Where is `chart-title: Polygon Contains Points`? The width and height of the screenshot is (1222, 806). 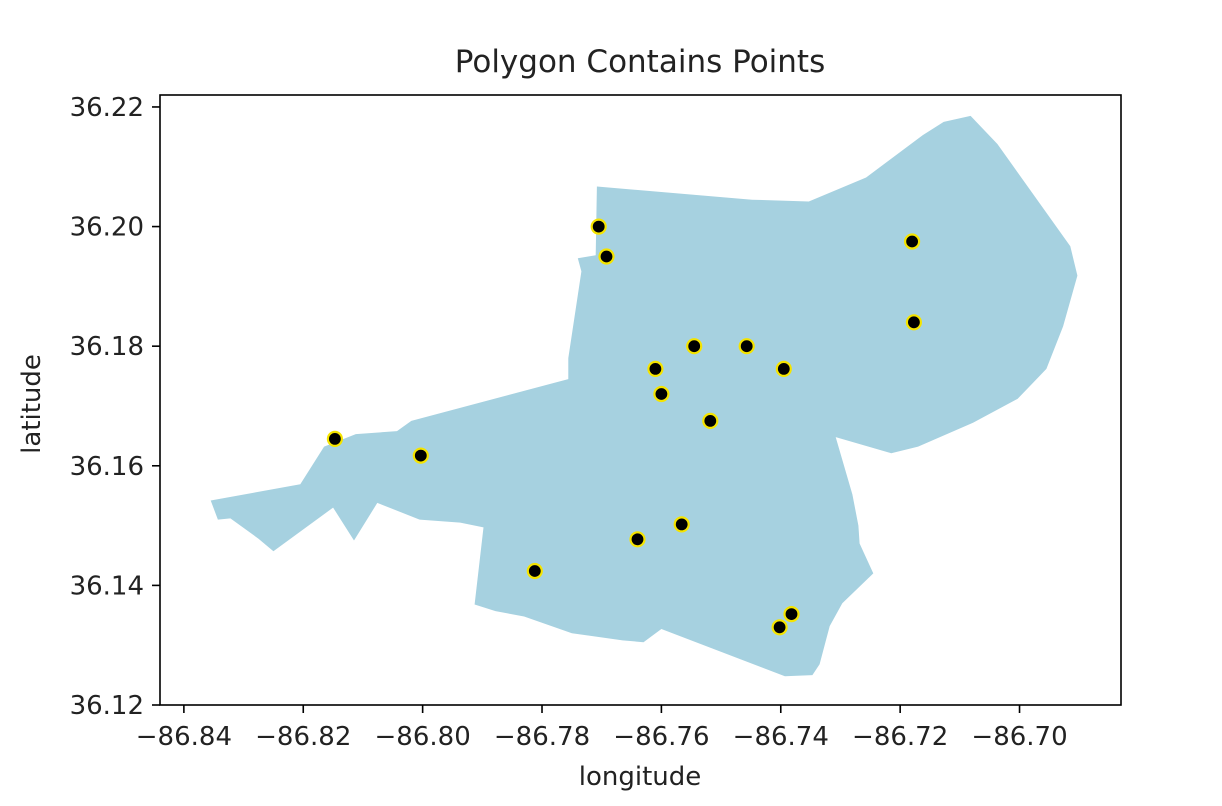 chart-title: Polygon Contains Points is located at coordinates (640, 62).